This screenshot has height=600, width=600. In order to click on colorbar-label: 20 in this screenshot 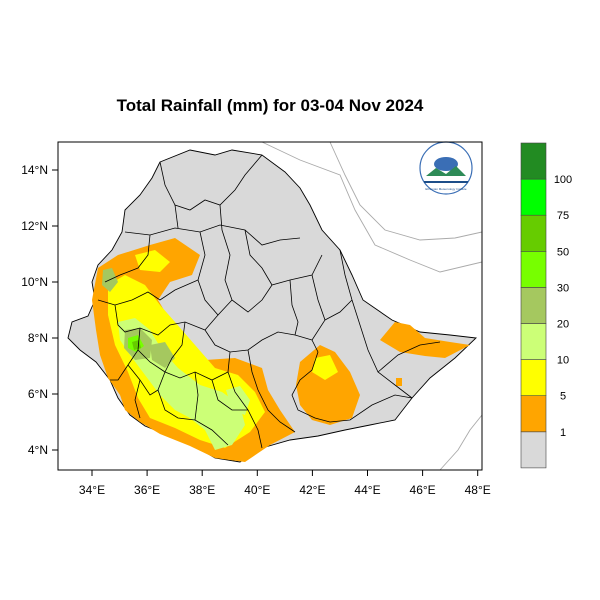, I will do `click(563, 325)`.